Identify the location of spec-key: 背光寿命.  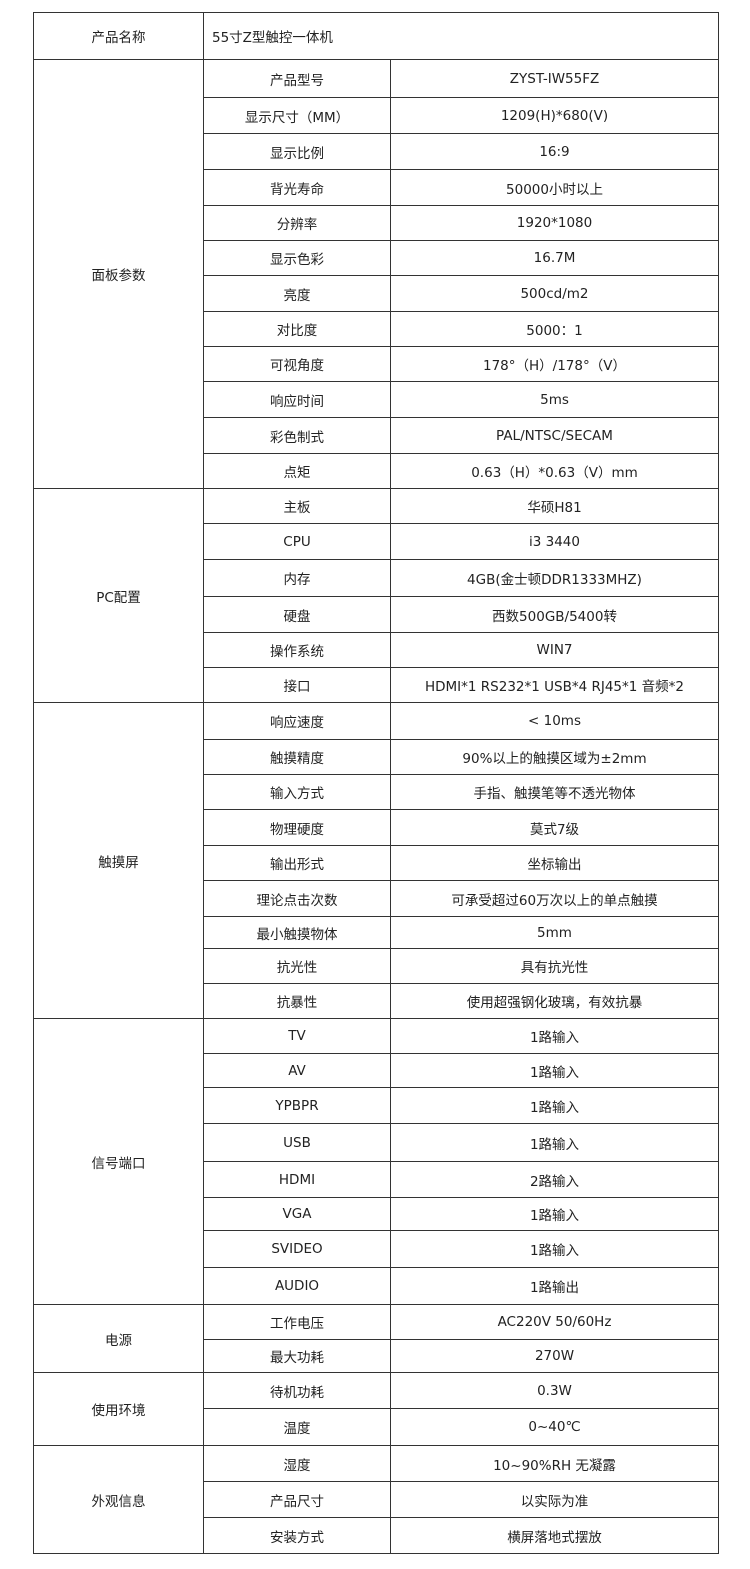
(297, 187).